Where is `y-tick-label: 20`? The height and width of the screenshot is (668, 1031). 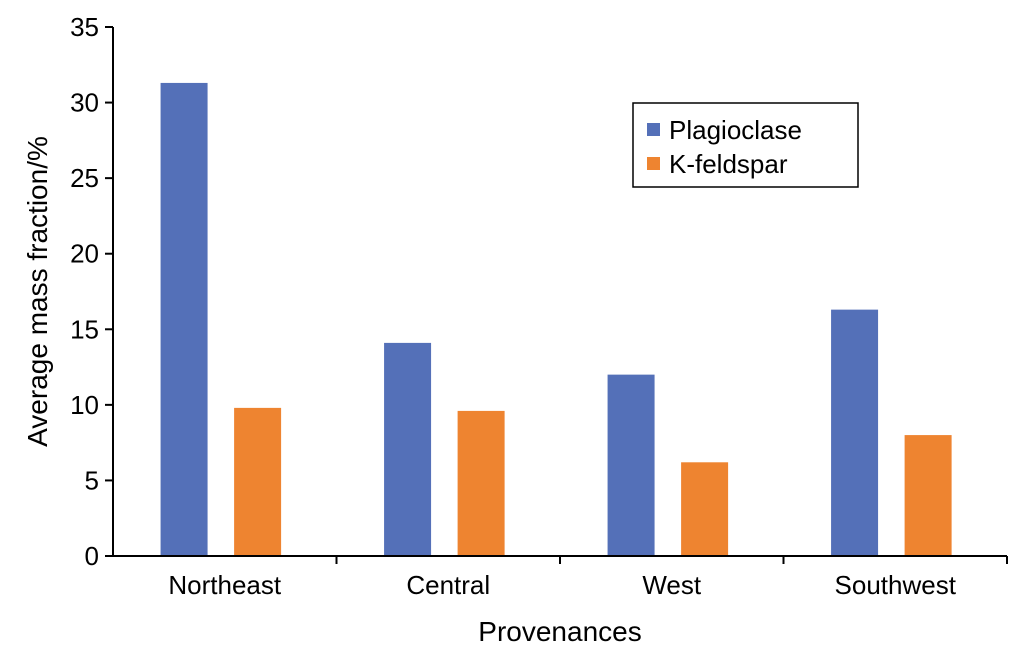
y-tick-label: 20 is located at coordinates (84, 254).